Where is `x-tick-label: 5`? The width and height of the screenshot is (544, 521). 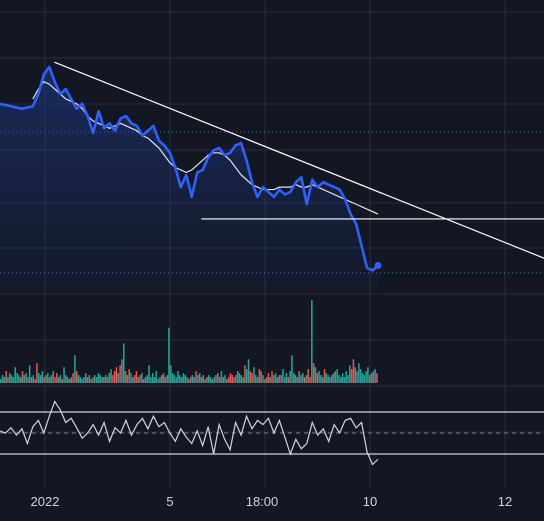
x-tick-label: 5 is located at coordinates (169, 501).